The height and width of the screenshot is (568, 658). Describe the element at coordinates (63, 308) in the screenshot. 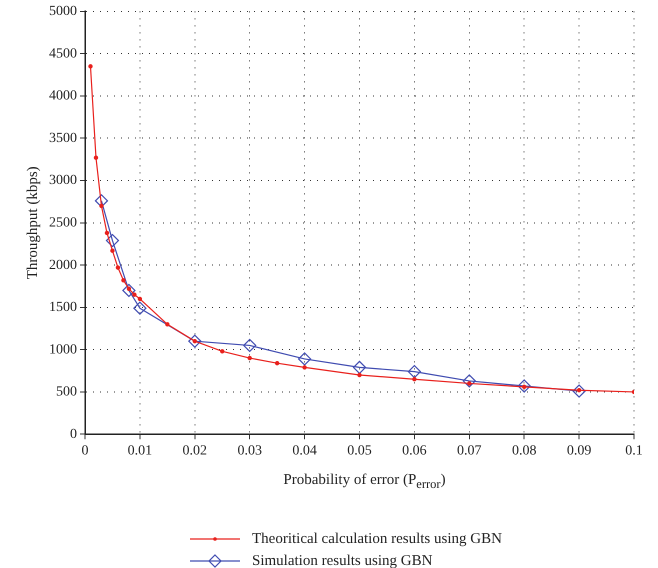

I see `y-tick-label: 1500` at that location.